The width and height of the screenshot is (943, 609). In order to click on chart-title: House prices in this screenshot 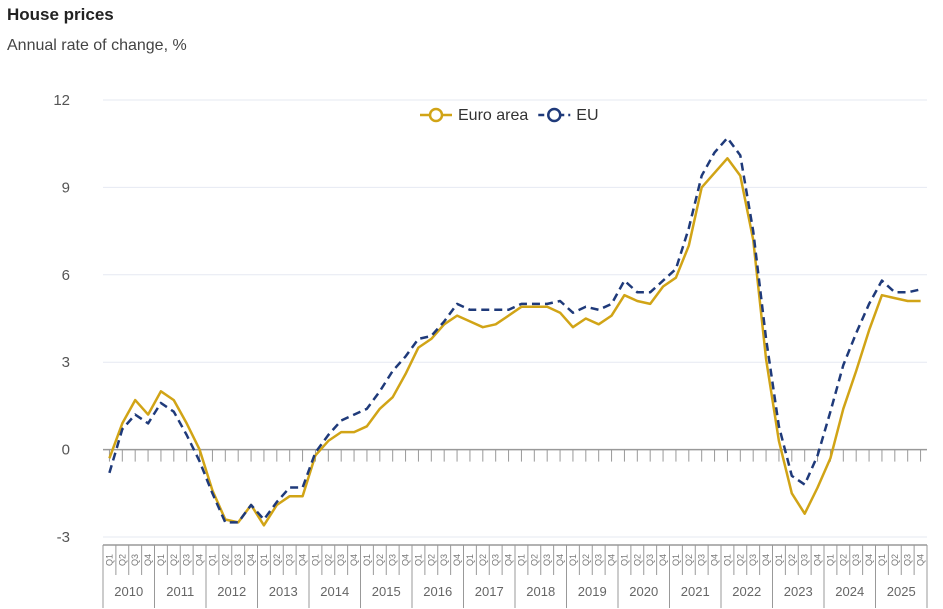, I will do `click(60, 14)`.